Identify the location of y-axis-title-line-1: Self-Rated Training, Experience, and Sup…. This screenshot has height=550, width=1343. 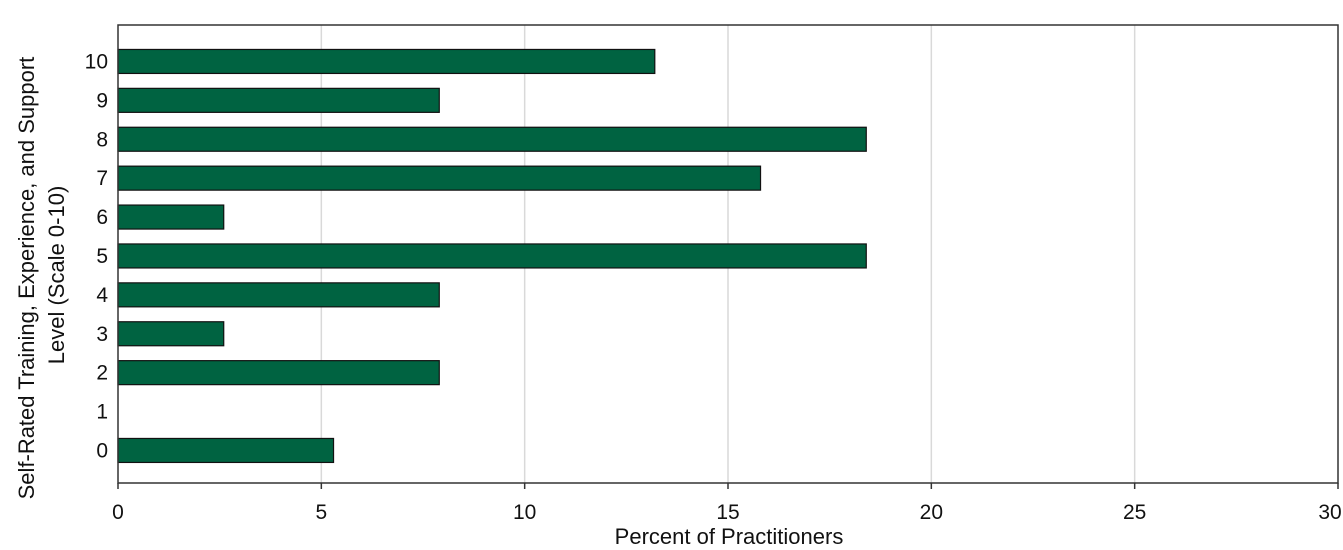
(26, 278).